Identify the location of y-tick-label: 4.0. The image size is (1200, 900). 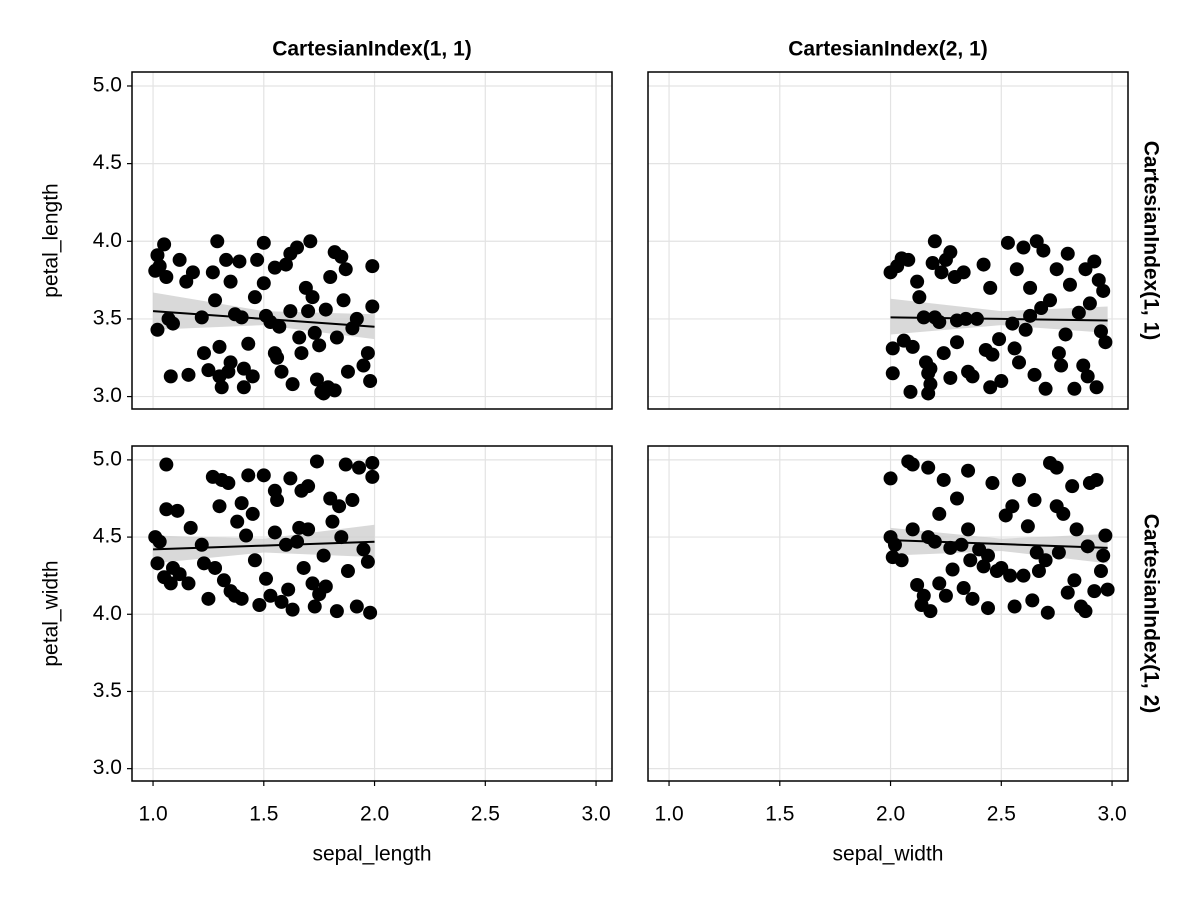
(107, 613).